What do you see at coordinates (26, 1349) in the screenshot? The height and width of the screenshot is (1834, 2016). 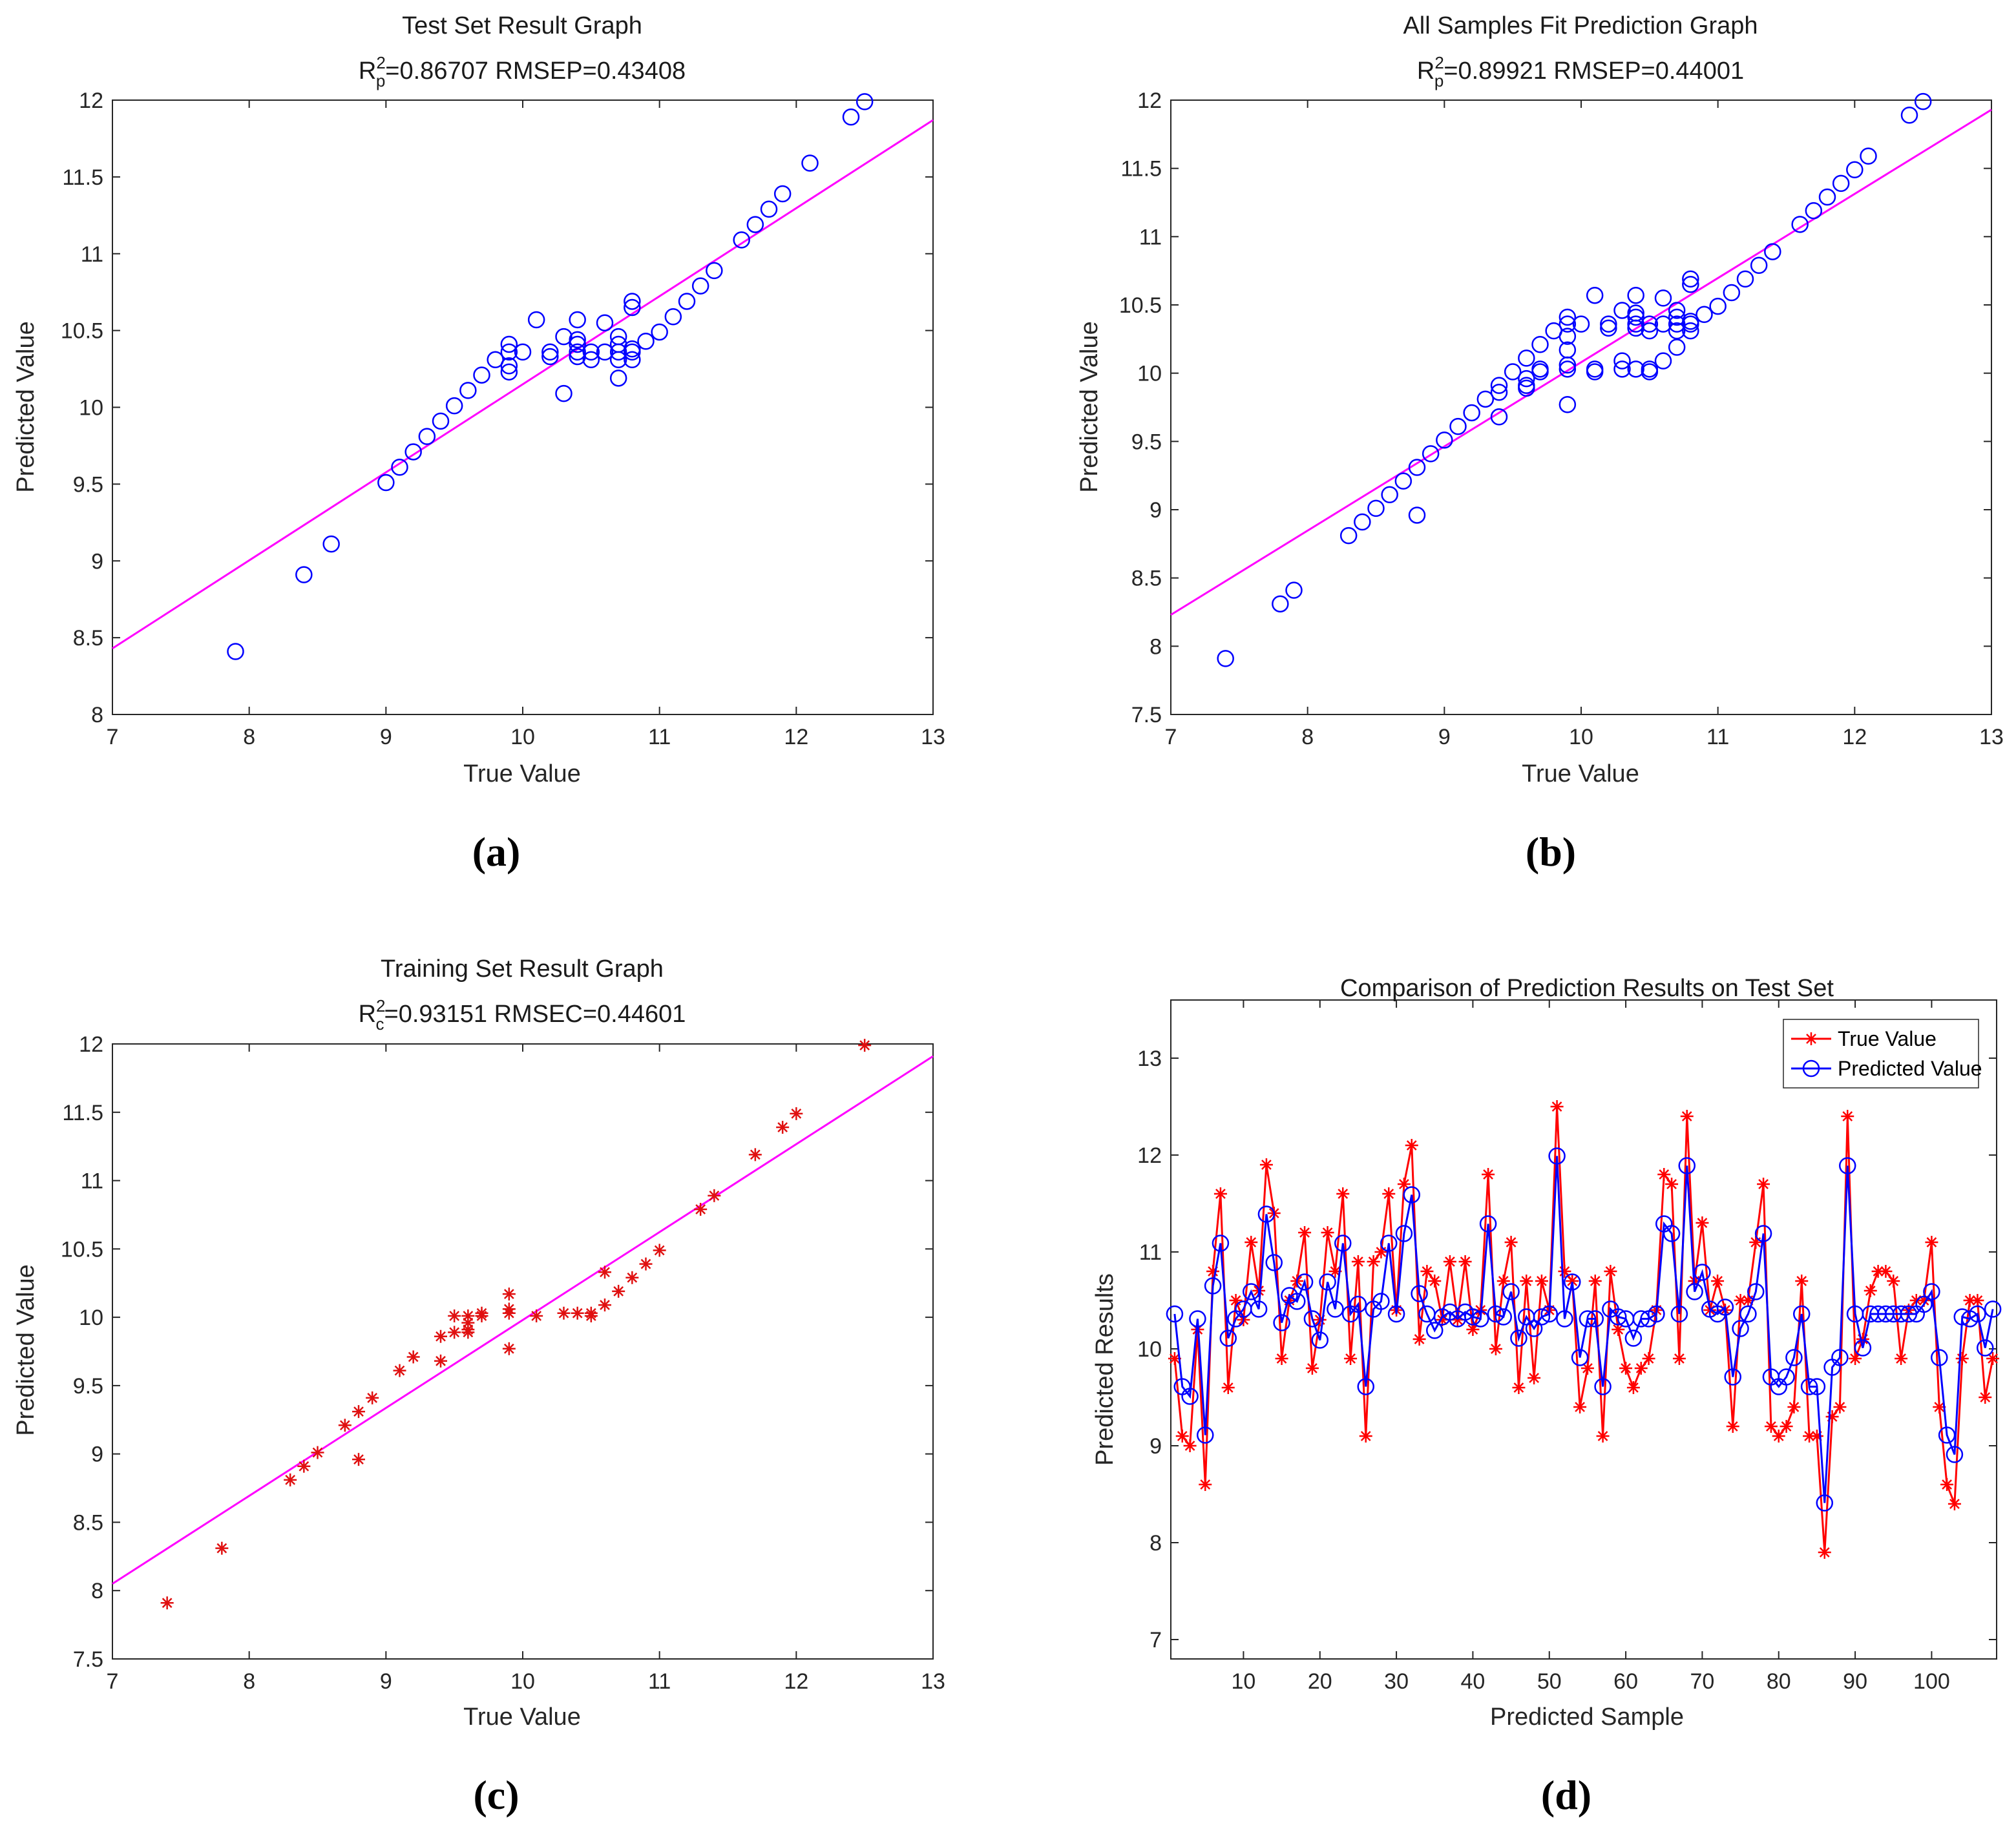 I see `panel-c-y-axis-label: Predicted Value` at bounding box center [26, 1349].